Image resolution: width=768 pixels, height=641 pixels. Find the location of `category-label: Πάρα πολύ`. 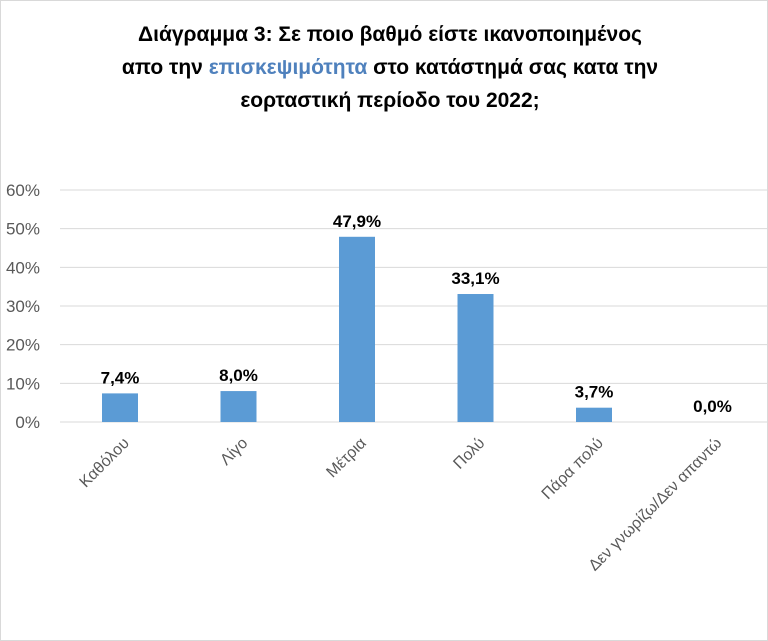

category-label: Πάρα πολύ is located at coordinates (573, 469).